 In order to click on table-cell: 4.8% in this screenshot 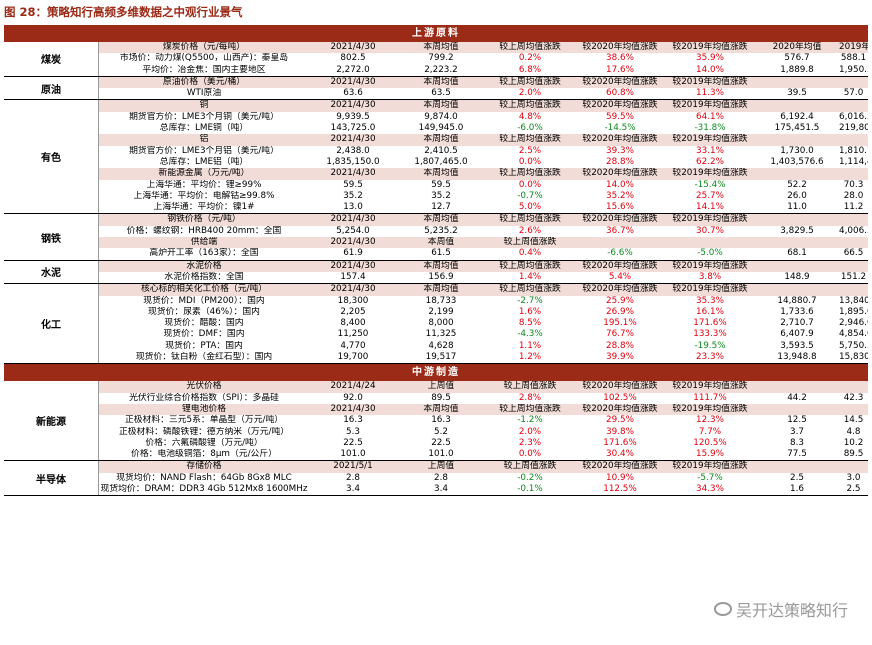, I will do `click(530, 116)`.